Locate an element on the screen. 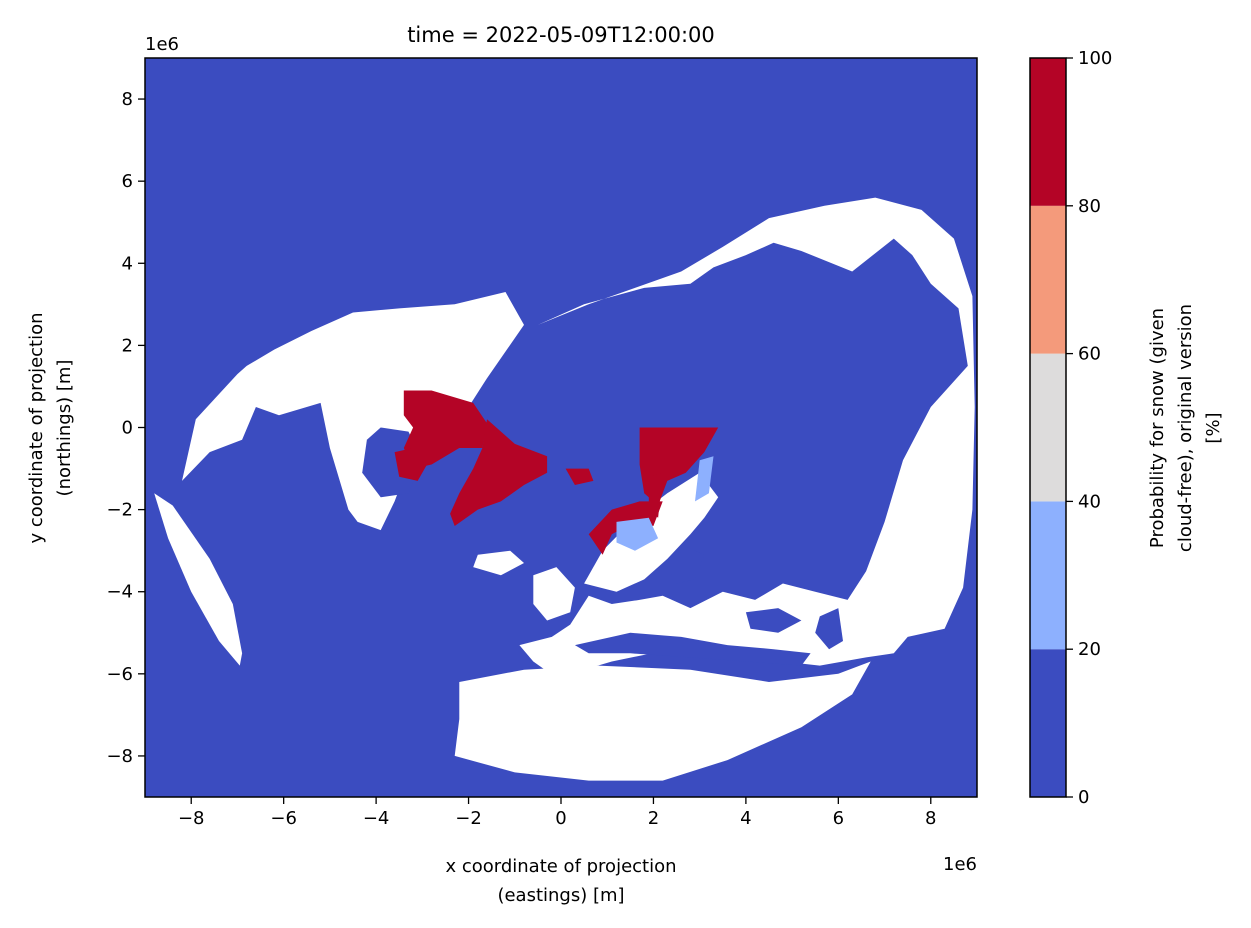  chart-title: time = 2022-05-09T12:00:00 is located at coordinates (561, 35).